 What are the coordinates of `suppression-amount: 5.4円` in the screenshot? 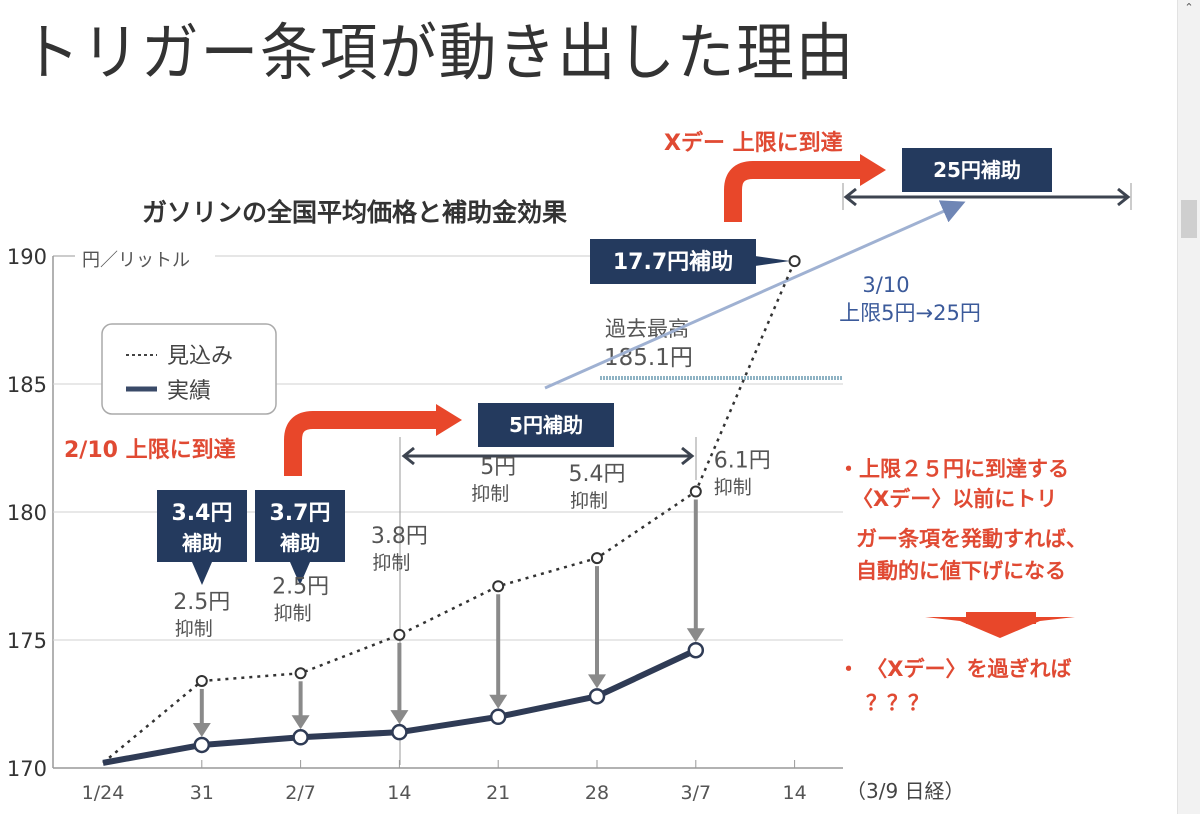 It's located at (597, 474).